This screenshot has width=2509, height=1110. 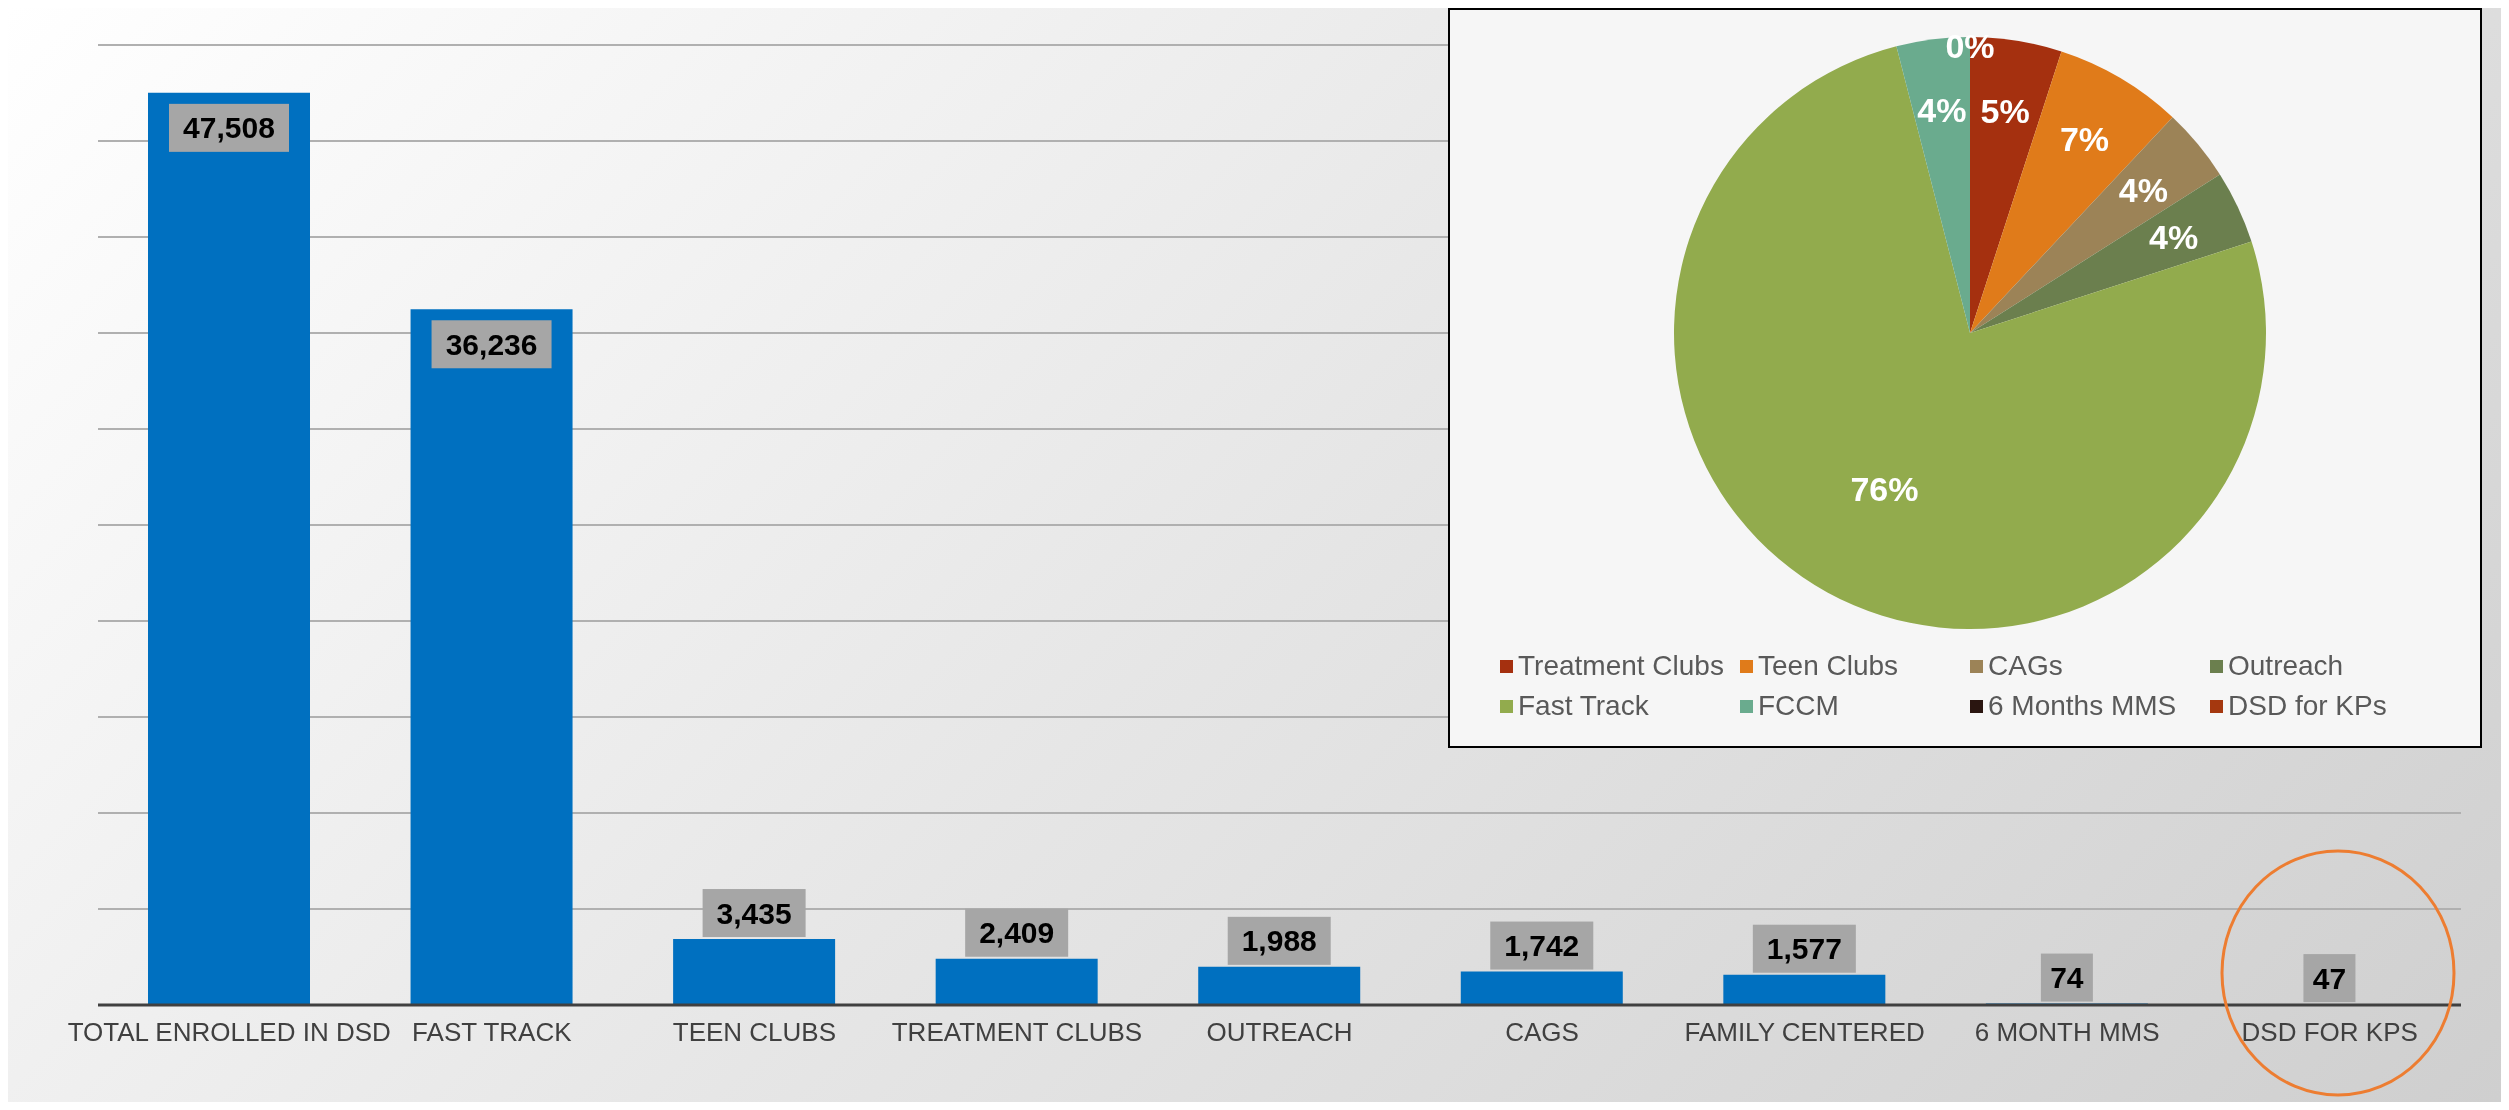 I want to click on legend-label: Treatment Clubs, so click(x=1621, y=666).